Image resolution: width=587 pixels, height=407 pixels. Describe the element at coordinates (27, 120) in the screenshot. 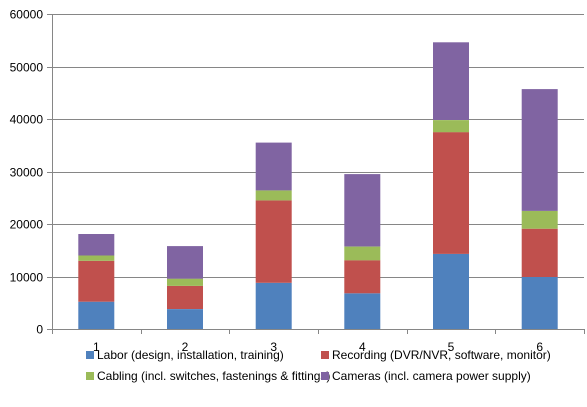

I see `y-tick-label: 40000` at that location.